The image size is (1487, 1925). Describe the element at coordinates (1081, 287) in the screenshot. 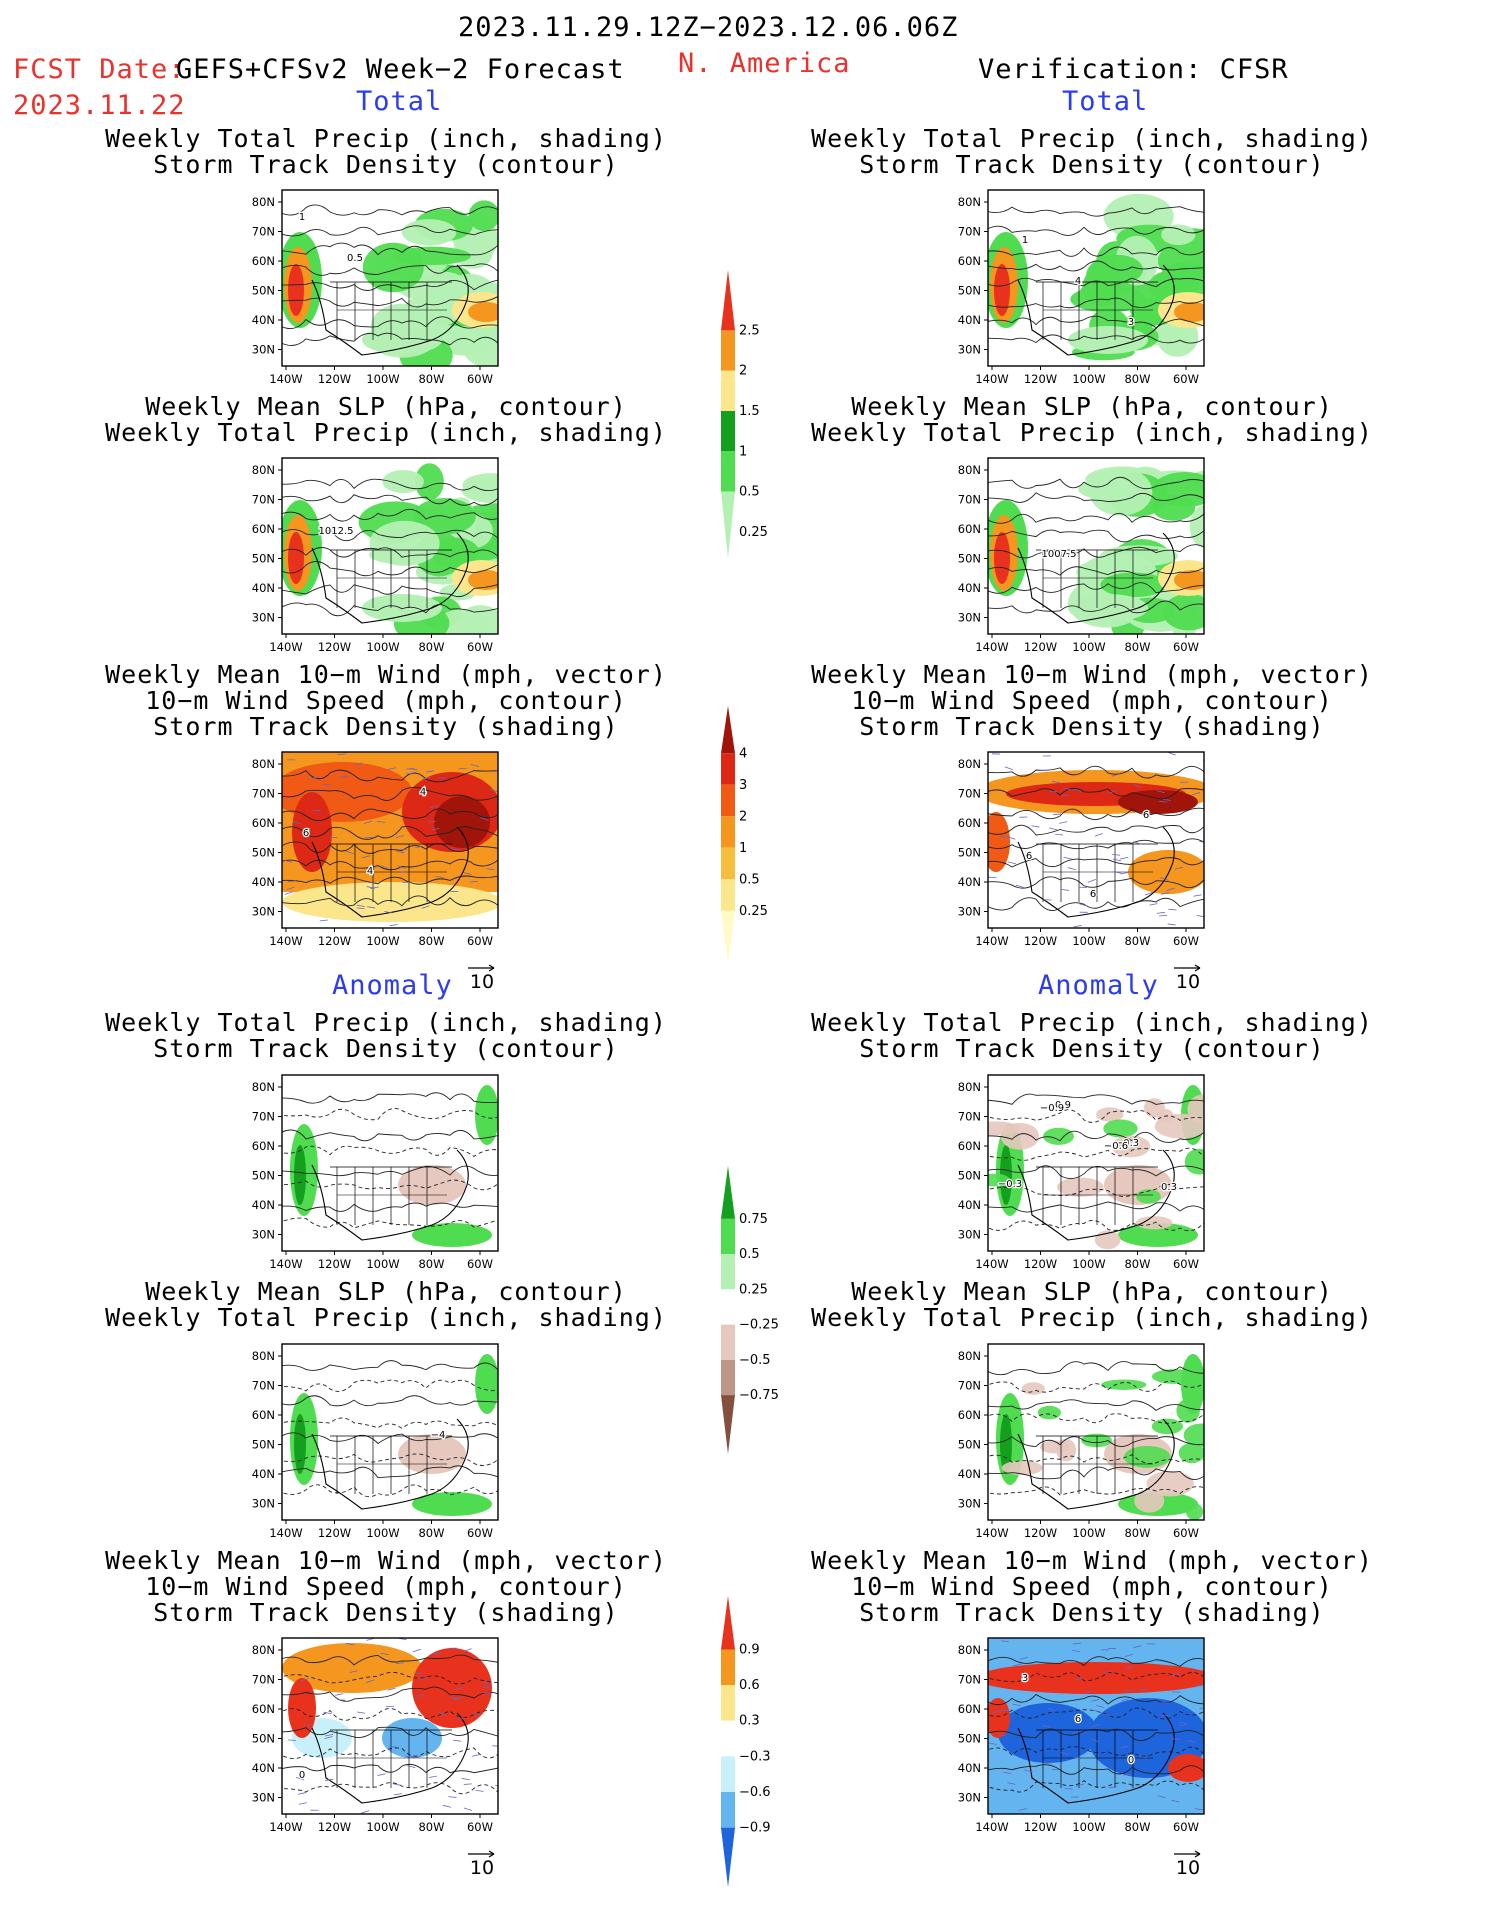

I see `map-panel-ver-precip-total: 1 4 3 80N 70N 60N 50N 40N 30N 140W 120W 100W 80W 60W` at that location.